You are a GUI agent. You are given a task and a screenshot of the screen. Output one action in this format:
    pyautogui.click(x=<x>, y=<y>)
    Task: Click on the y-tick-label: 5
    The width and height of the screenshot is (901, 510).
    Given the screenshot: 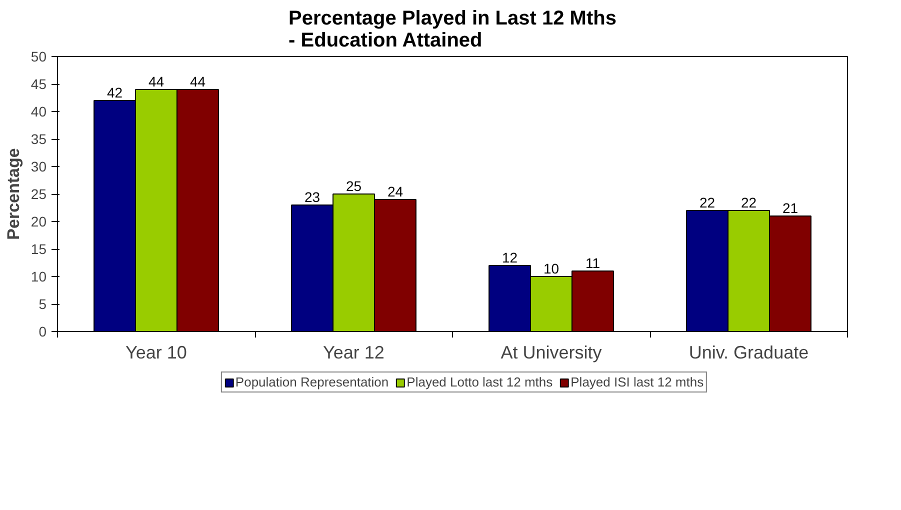 What is the action you would take?
    pyautogui.click(x=42, y=304)
    